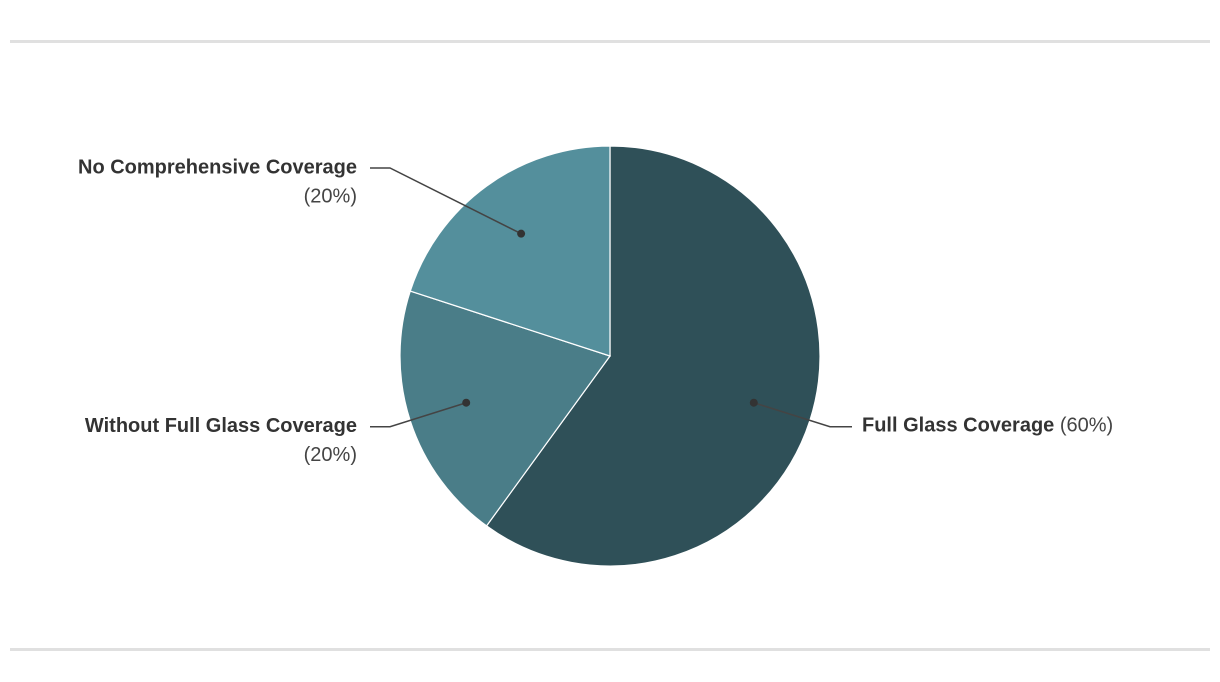 Image resolution: width=1220 pixels, height=682 pixels. I want to click on top-rule, so click(610, 41).